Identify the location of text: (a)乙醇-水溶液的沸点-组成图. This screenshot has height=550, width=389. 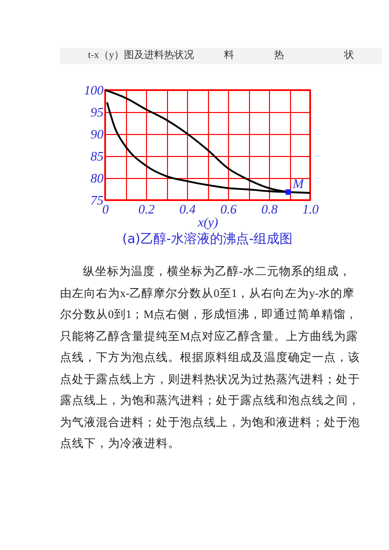
(207, 239).